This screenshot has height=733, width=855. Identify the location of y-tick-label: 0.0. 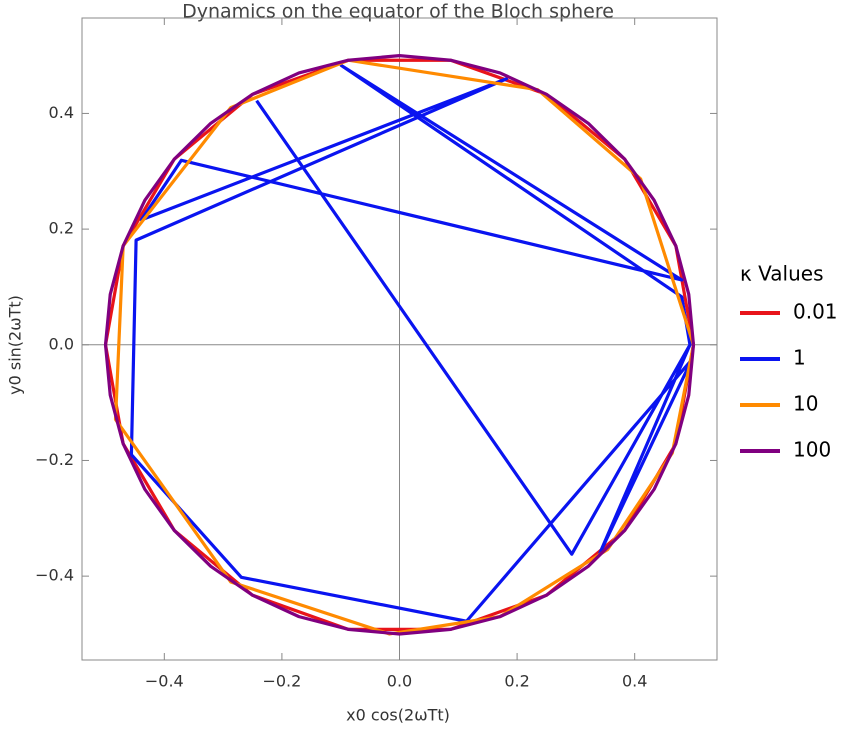
(61, 343).